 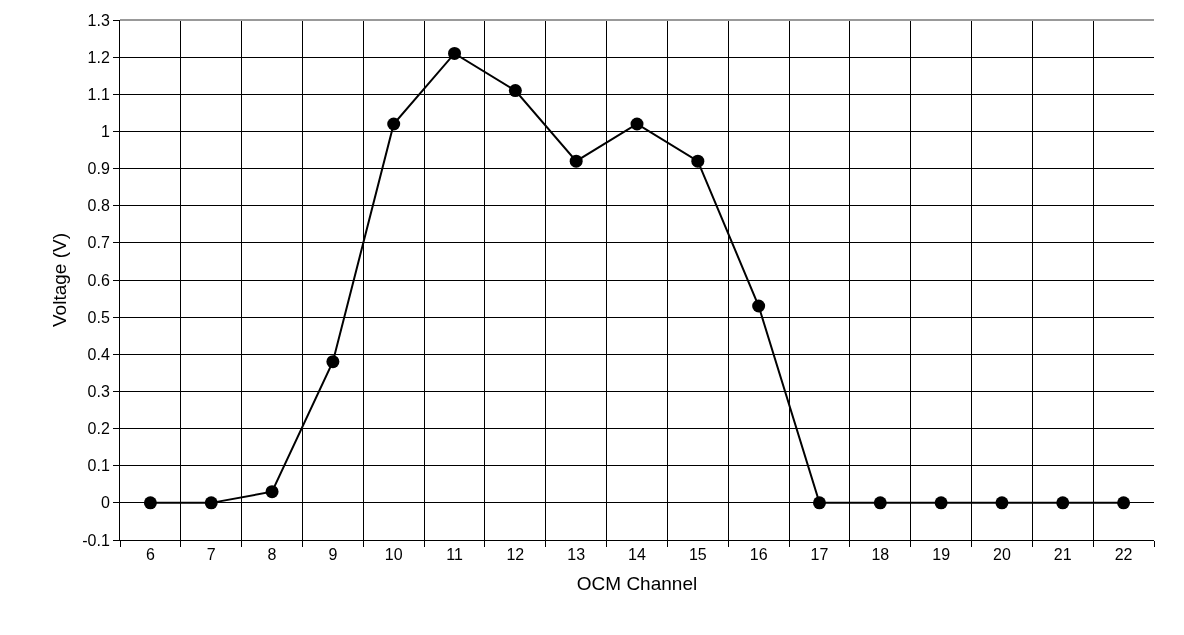 I want to click on x-tick-label: 9, so click(x=333, y=555).